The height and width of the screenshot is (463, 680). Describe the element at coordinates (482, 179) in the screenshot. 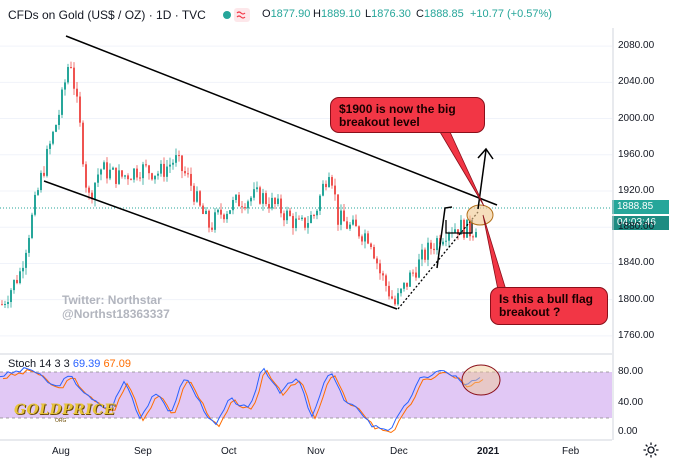

I see `breakout-arrow` at that location.